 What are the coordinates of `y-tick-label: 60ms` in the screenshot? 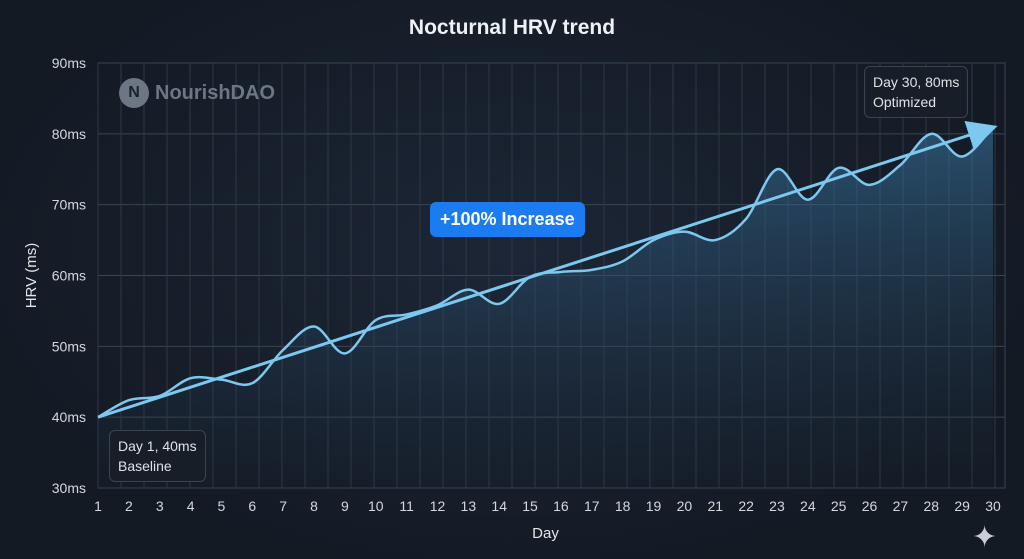 It's located at (69, 276).